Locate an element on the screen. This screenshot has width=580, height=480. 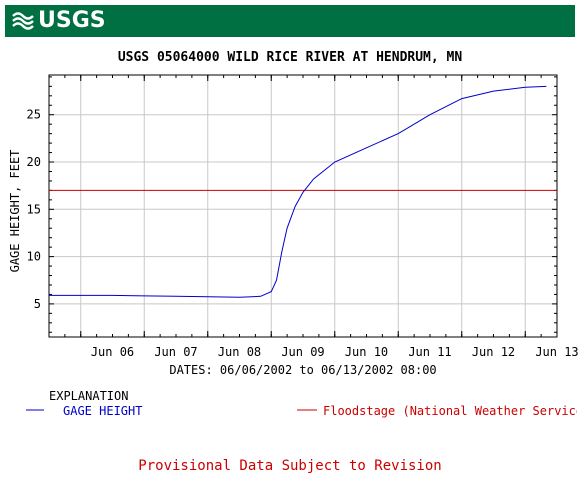
usgs-banner: USGS is located at coordinates (290, 21).